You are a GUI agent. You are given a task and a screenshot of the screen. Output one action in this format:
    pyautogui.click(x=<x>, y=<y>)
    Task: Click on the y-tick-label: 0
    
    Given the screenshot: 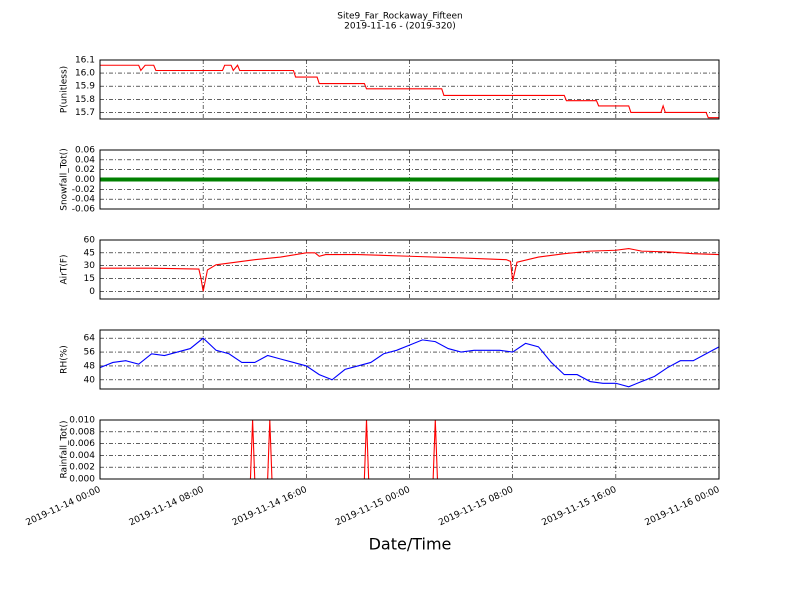 What is the action you would take?
    pyautogui.click(x=92, y=292)
    